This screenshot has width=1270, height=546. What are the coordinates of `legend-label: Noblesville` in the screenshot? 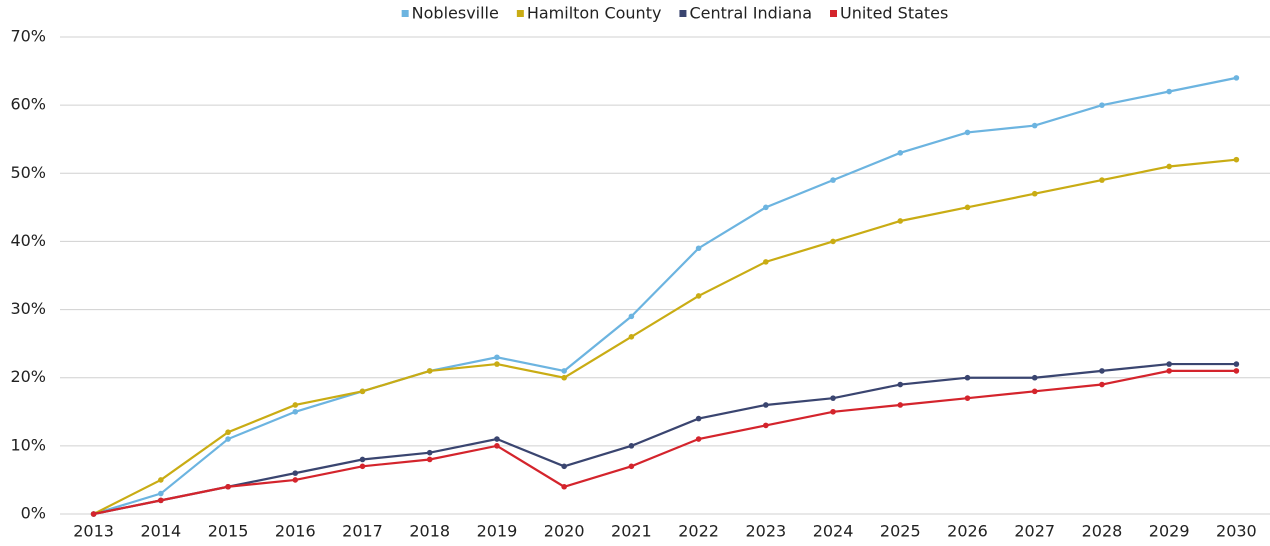 It's located at (455, 13).